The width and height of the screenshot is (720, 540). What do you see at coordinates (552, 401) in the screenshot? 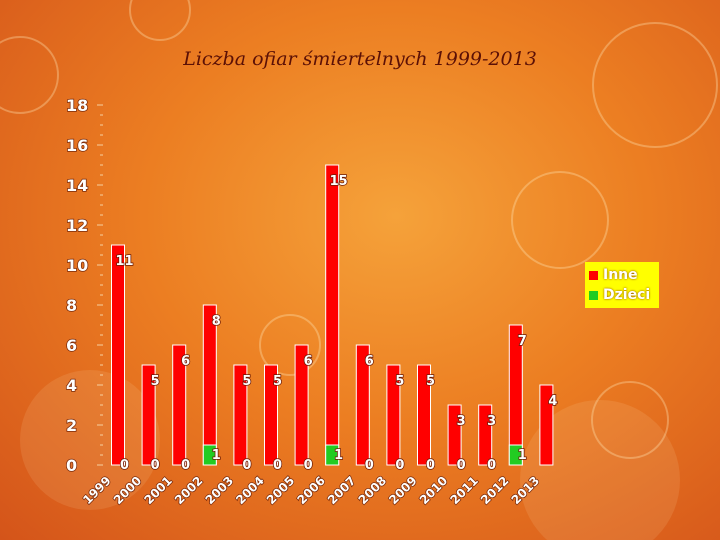
I see `data-label-inne-2013: 4` at bounding box center [552, 401].